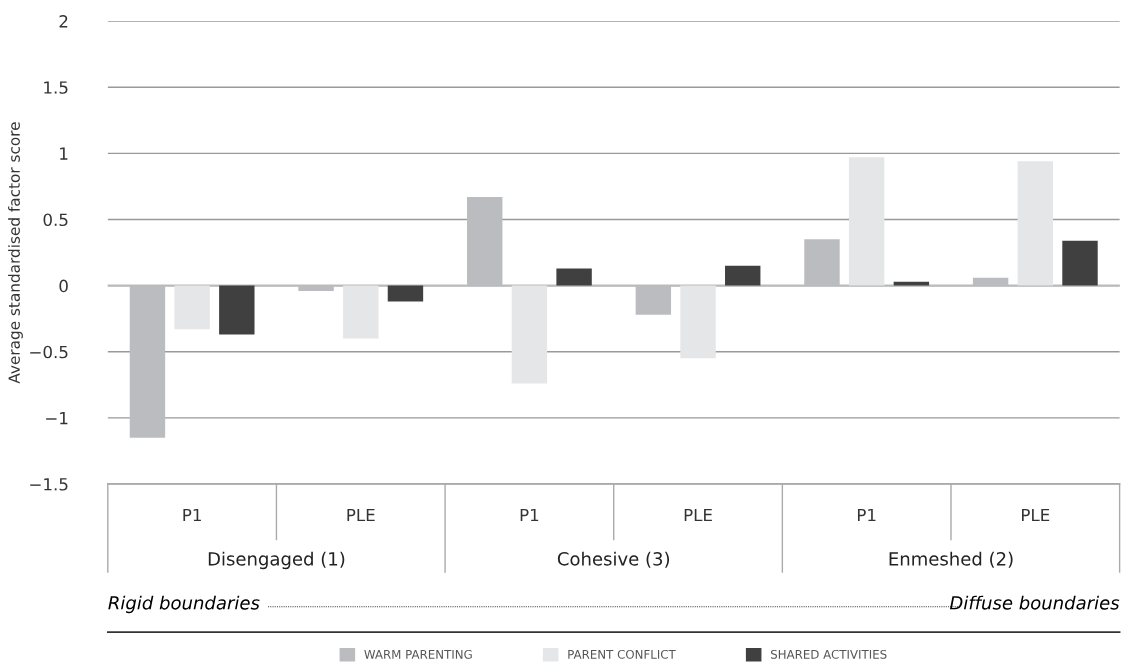 The image size is (1123, 669). What do you see at coordinates (63, 286) in the screenshot?
I see `y-tick-label: 0` at bounding box center [63, 286].